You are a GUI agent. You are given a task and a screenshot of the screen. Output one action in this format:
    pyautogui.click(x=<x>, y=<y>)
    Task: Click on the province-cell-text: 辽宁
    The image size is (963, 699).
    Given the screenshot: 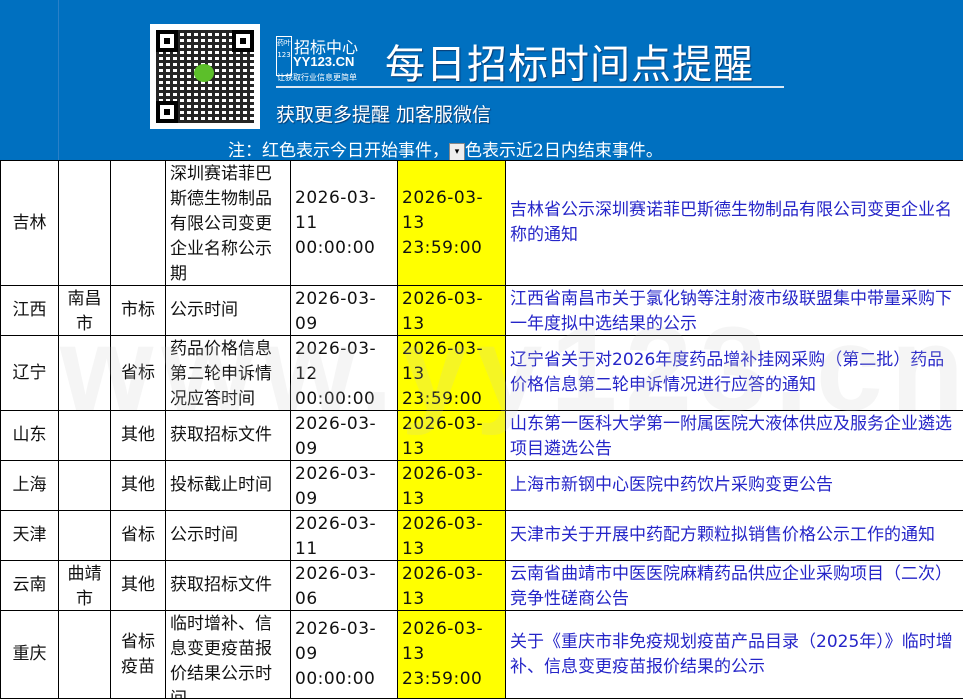 What is the action you would take?
    pyautogui.click(x=29, y=373)
    